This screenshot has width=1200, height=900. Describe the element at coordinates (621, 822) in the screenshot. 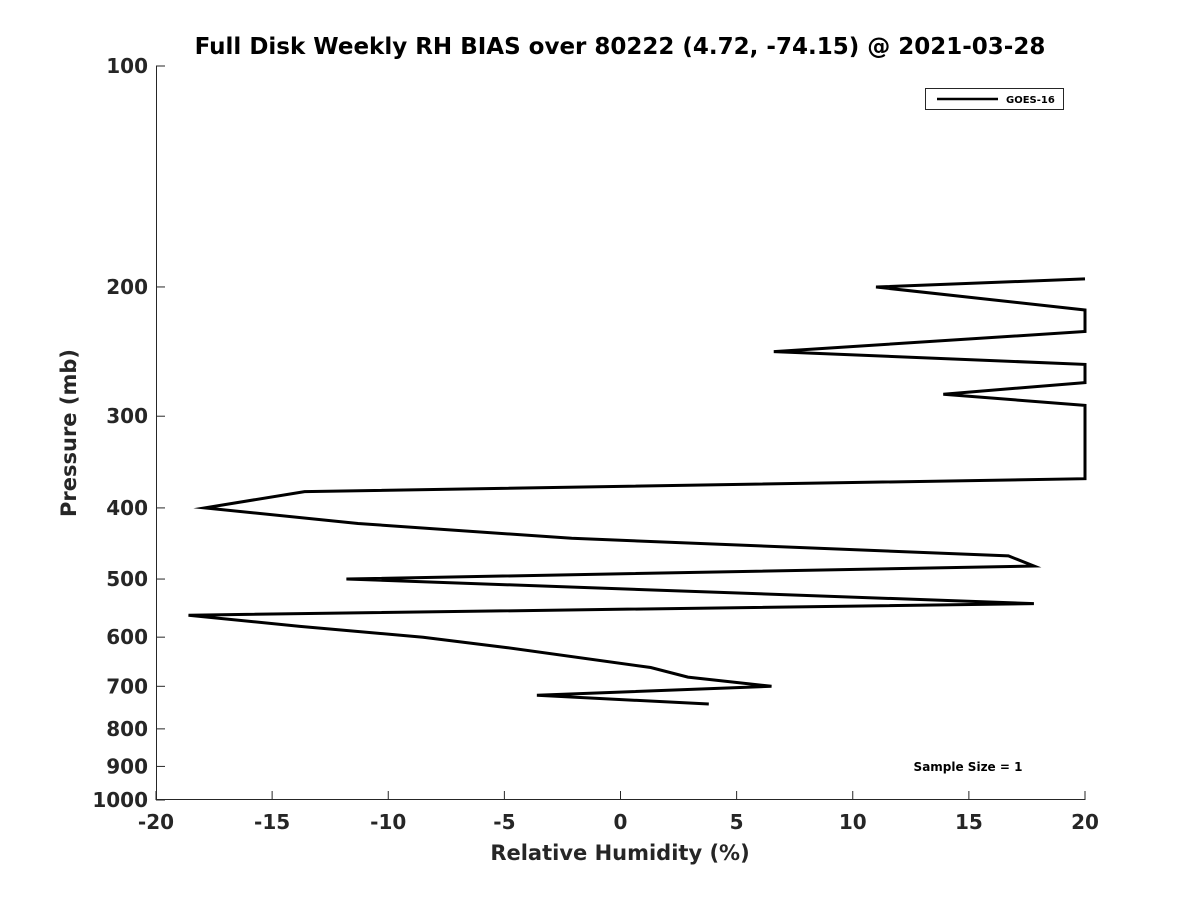

I see `x-tick-label: 0` at that location.